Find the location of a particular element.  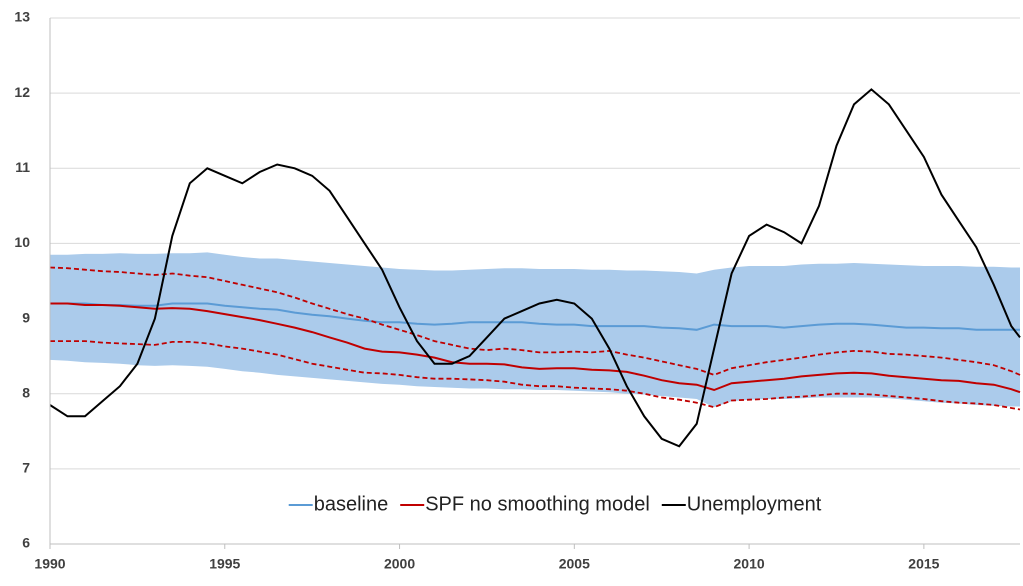

x-tick-label: 1995 is located at coordinates (224, 564).